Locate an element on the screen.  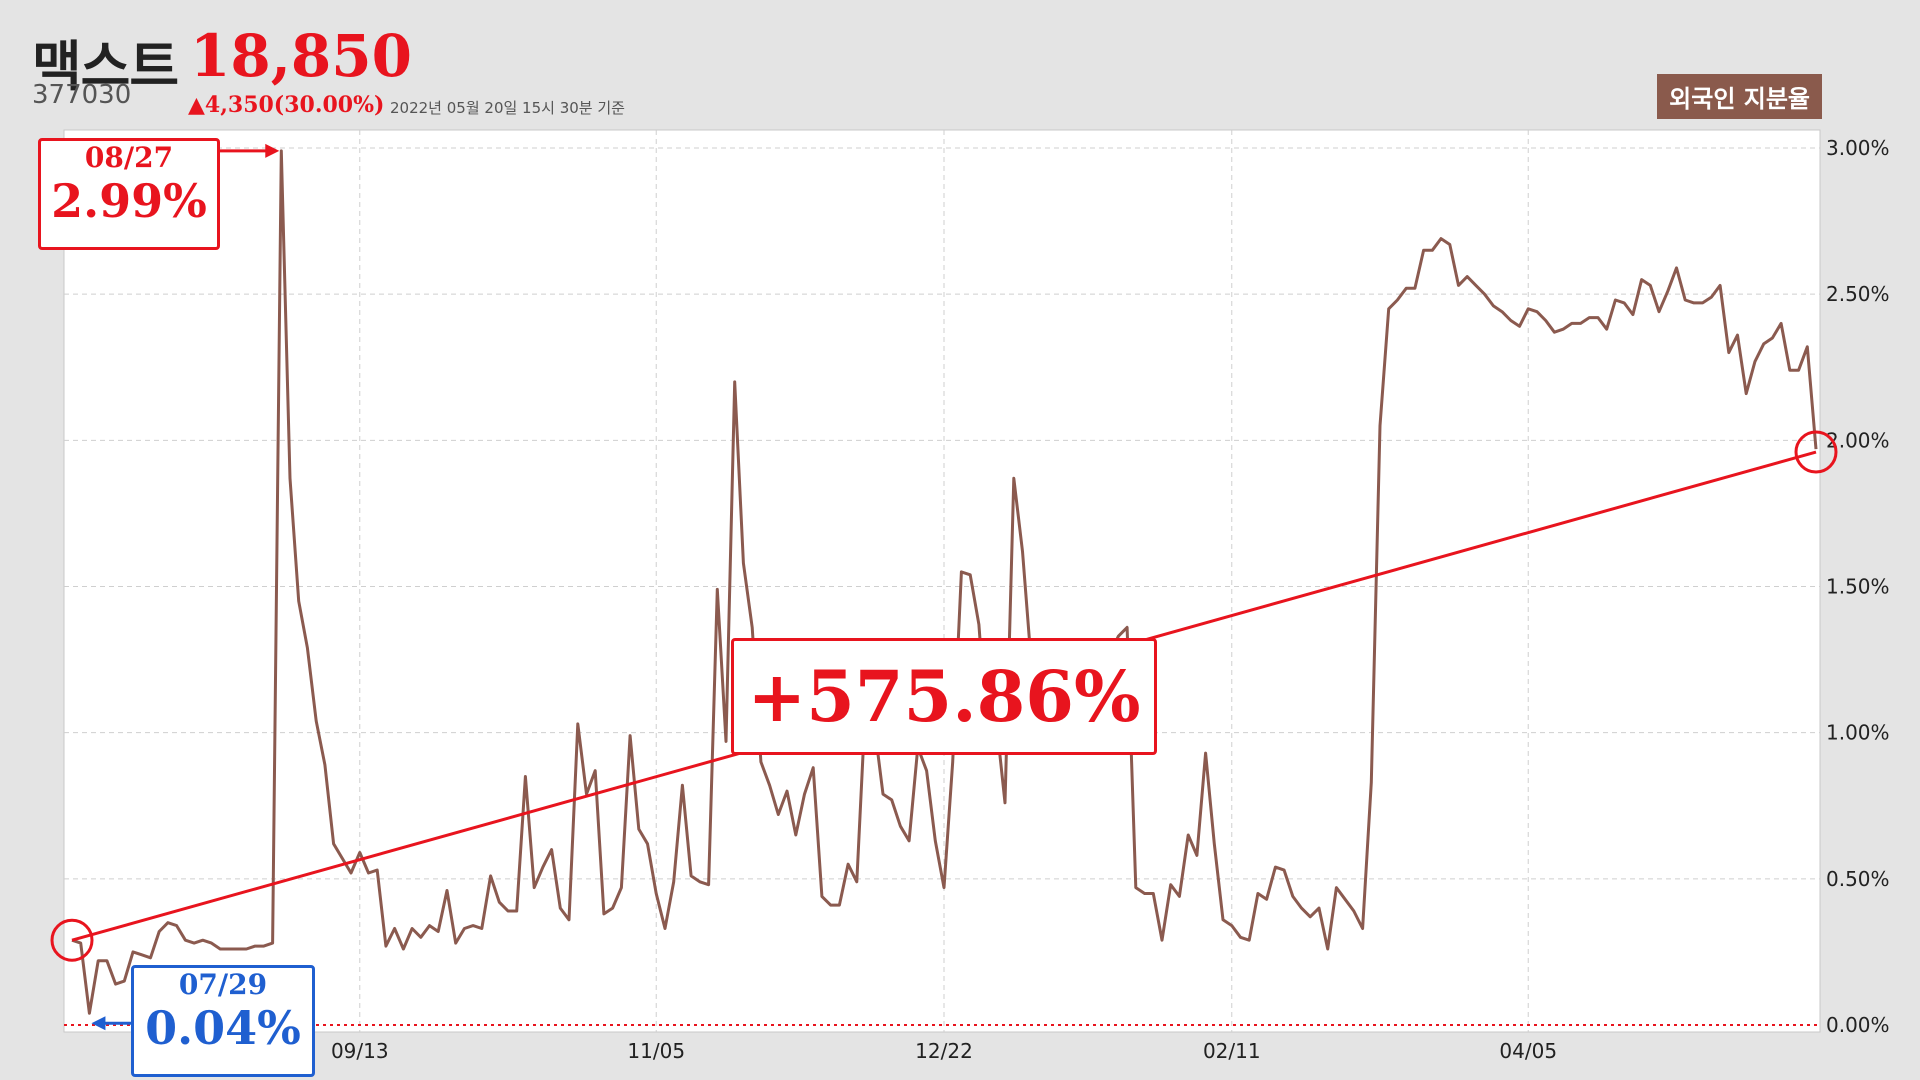
x-tick-label: 11/05 is located at coordinates (656, 1051).